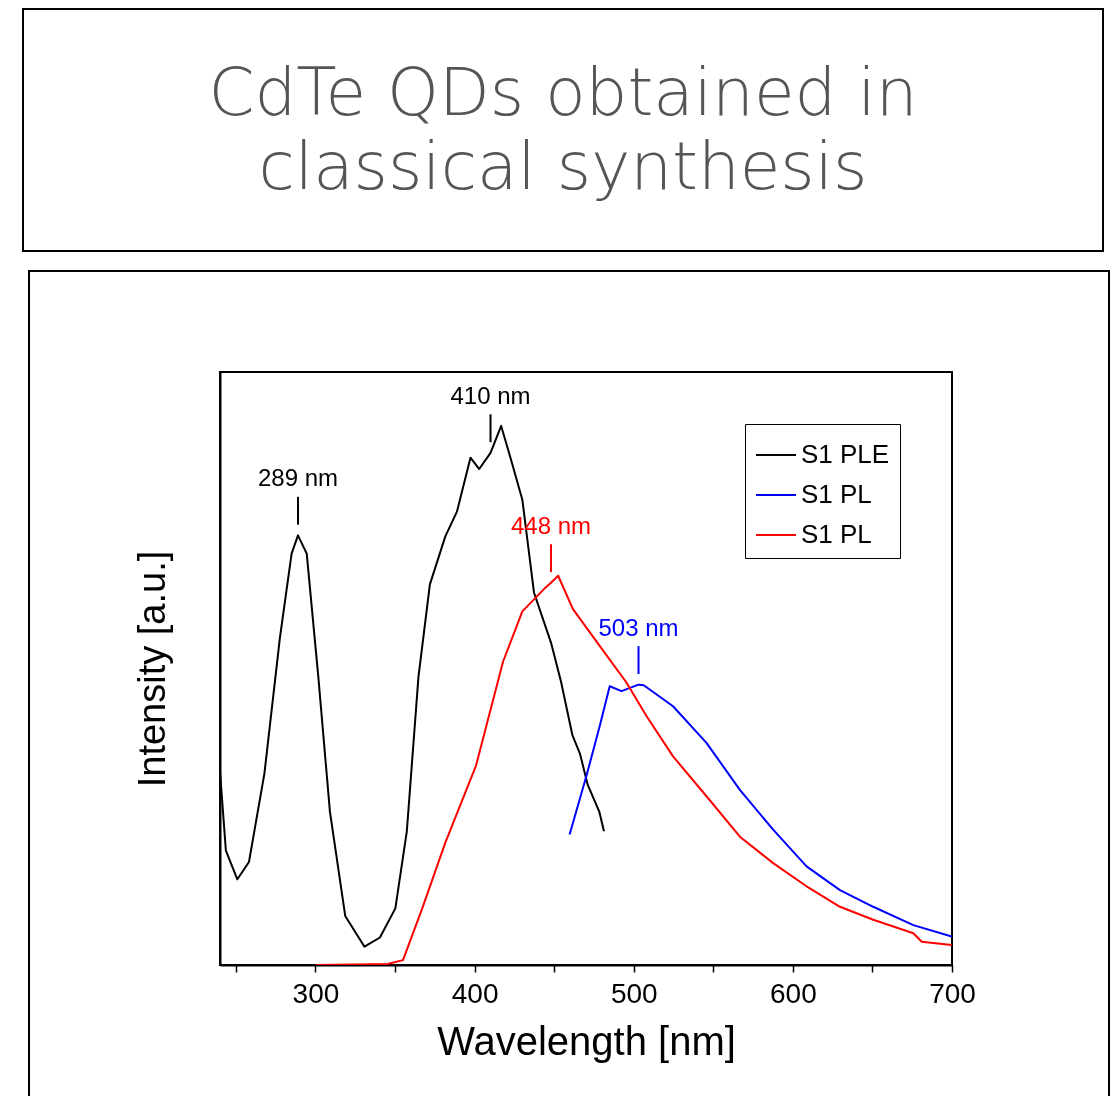 This screenshot has width=1118, height=1096. Describe the element at coordinates (634, 993) in the screenshot. I see `x-tick-label: 500` at that location.